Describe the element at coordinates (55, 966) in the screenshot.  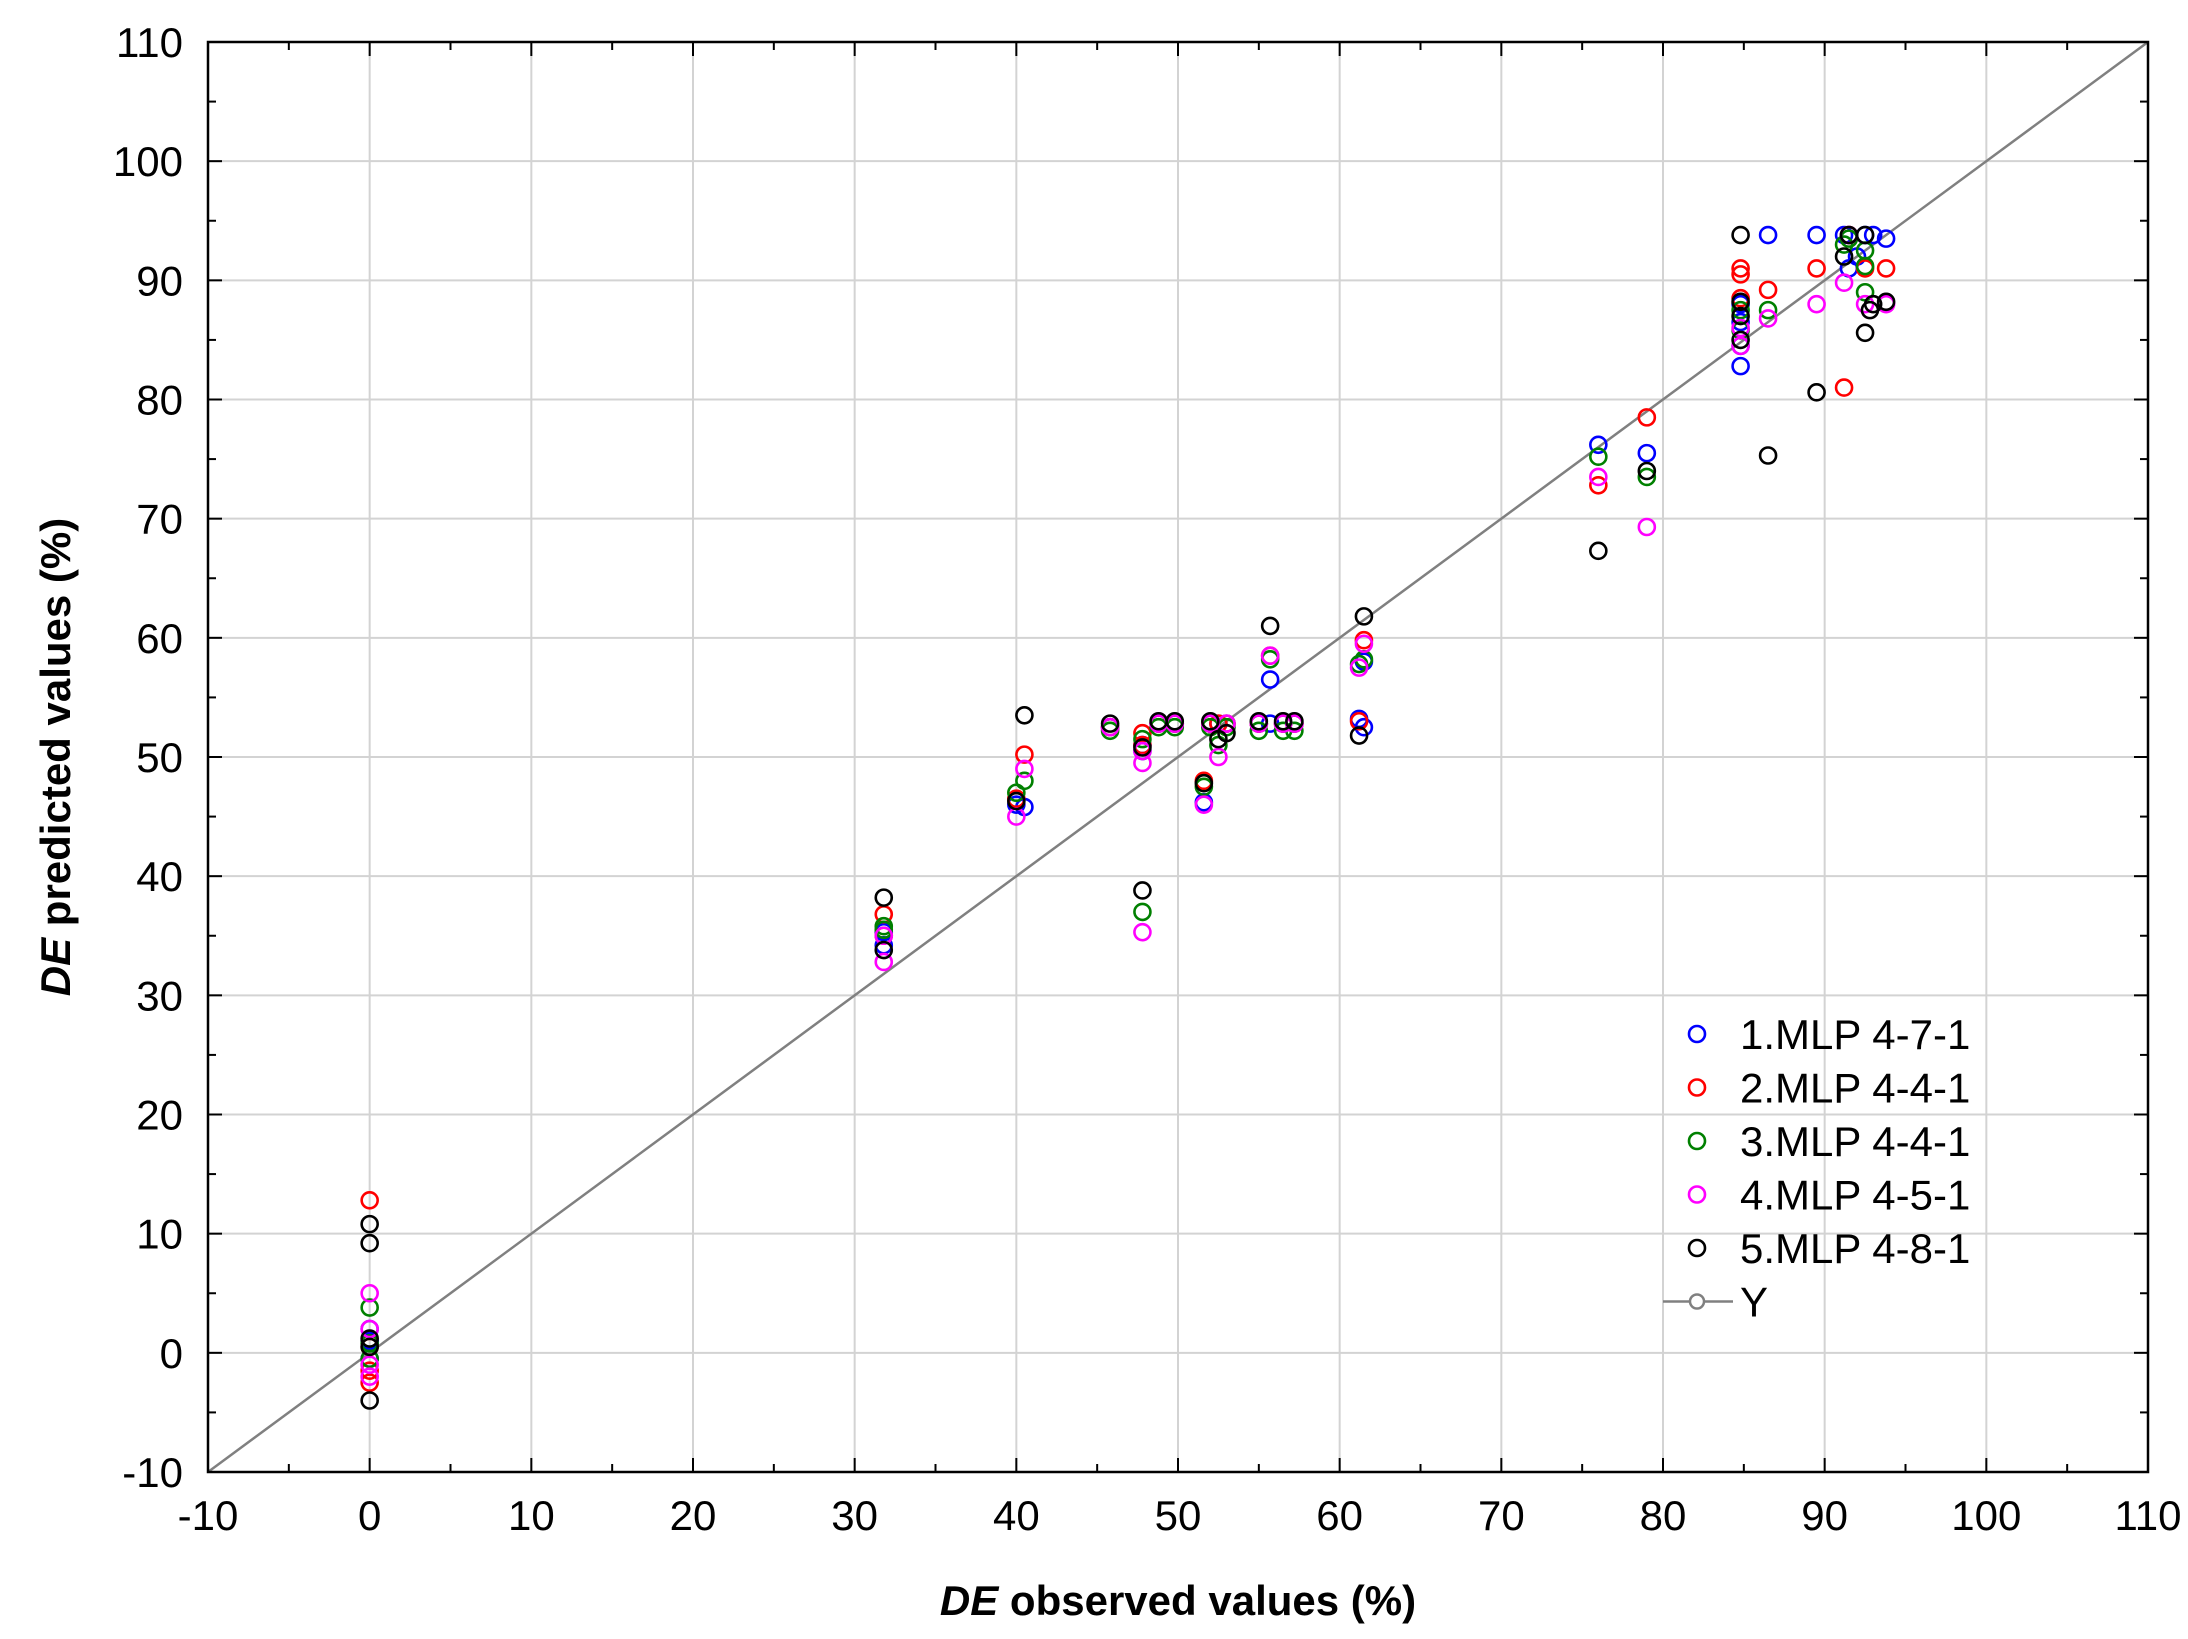
I see `y-axis-title-prefix: DE` at that location.